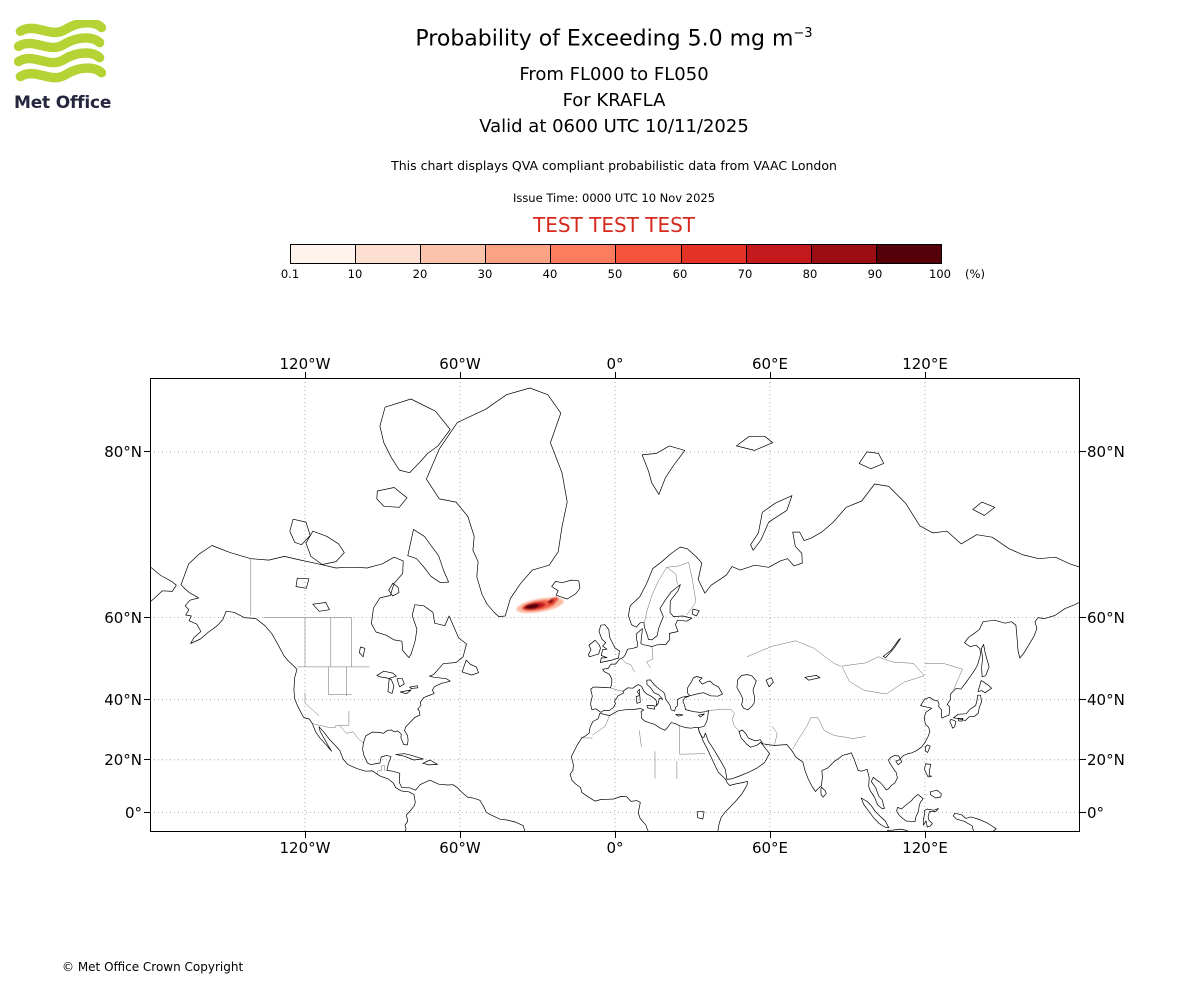  I want to click on colorbar-tick-10: 100, so click(940, 274).